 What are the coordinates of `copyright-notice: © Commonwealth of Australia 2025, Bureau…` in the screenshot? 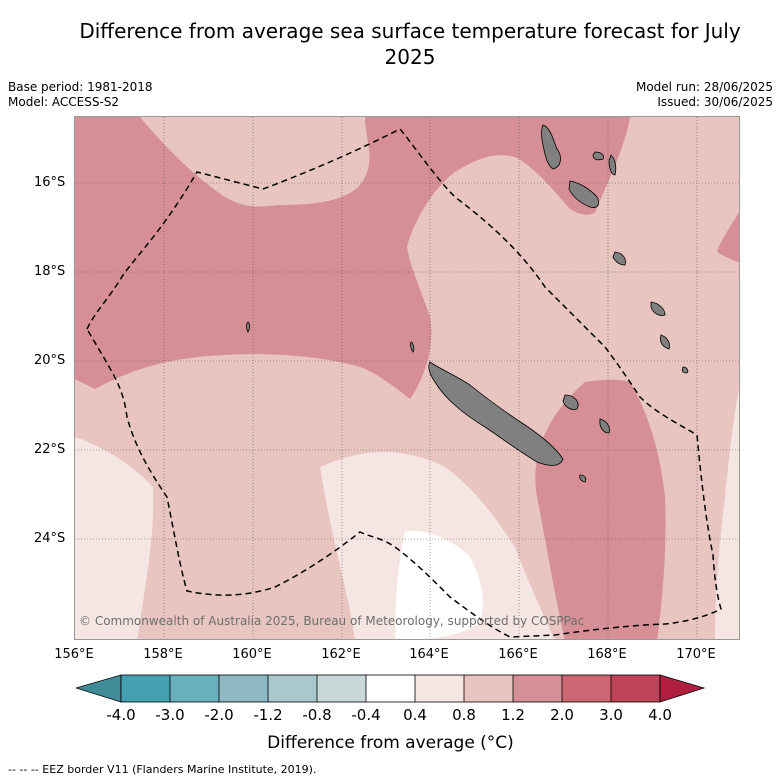 It's located at (332, 621).